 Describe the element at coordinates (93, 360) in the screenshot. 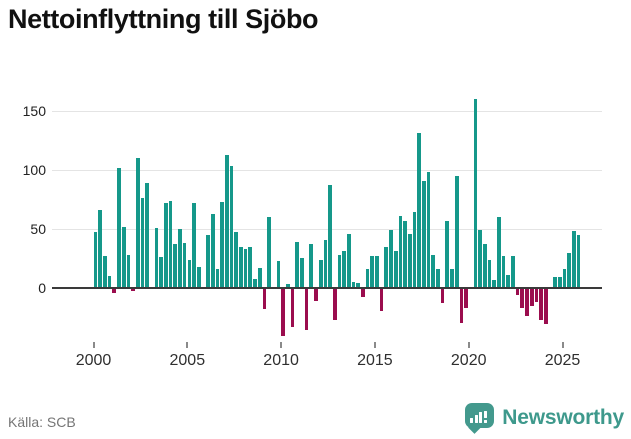

I see `x-axis-label: 2000` at that location.